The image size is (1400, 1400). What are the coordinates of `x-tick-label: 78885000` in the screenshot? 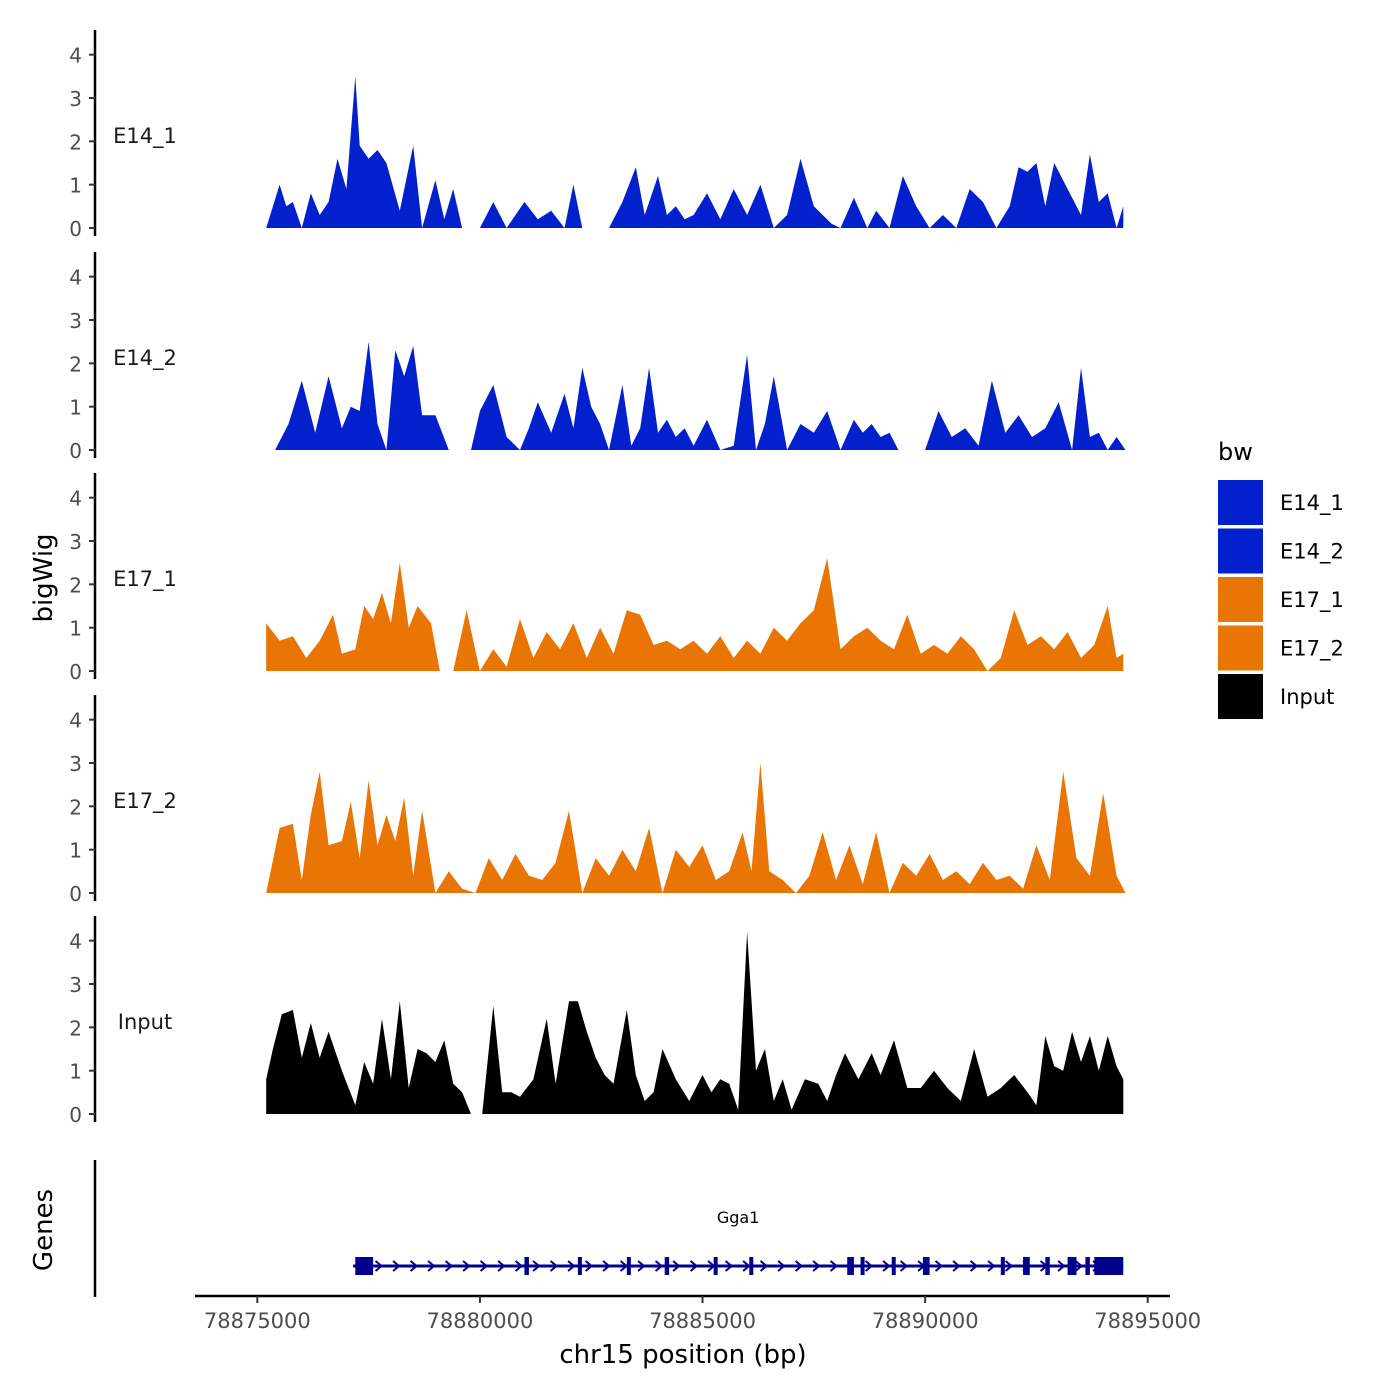 It's located at (702, 1321).